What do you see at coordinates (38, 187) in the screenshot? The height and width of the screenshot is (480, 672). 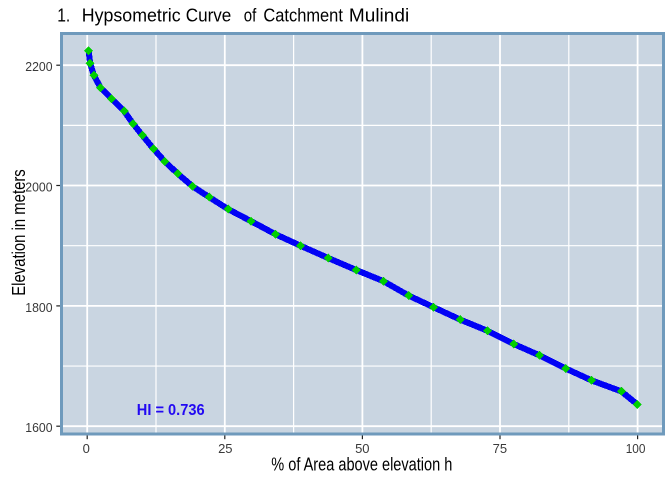 I see `svg-text: 2000` at bounding box center [38, 187].